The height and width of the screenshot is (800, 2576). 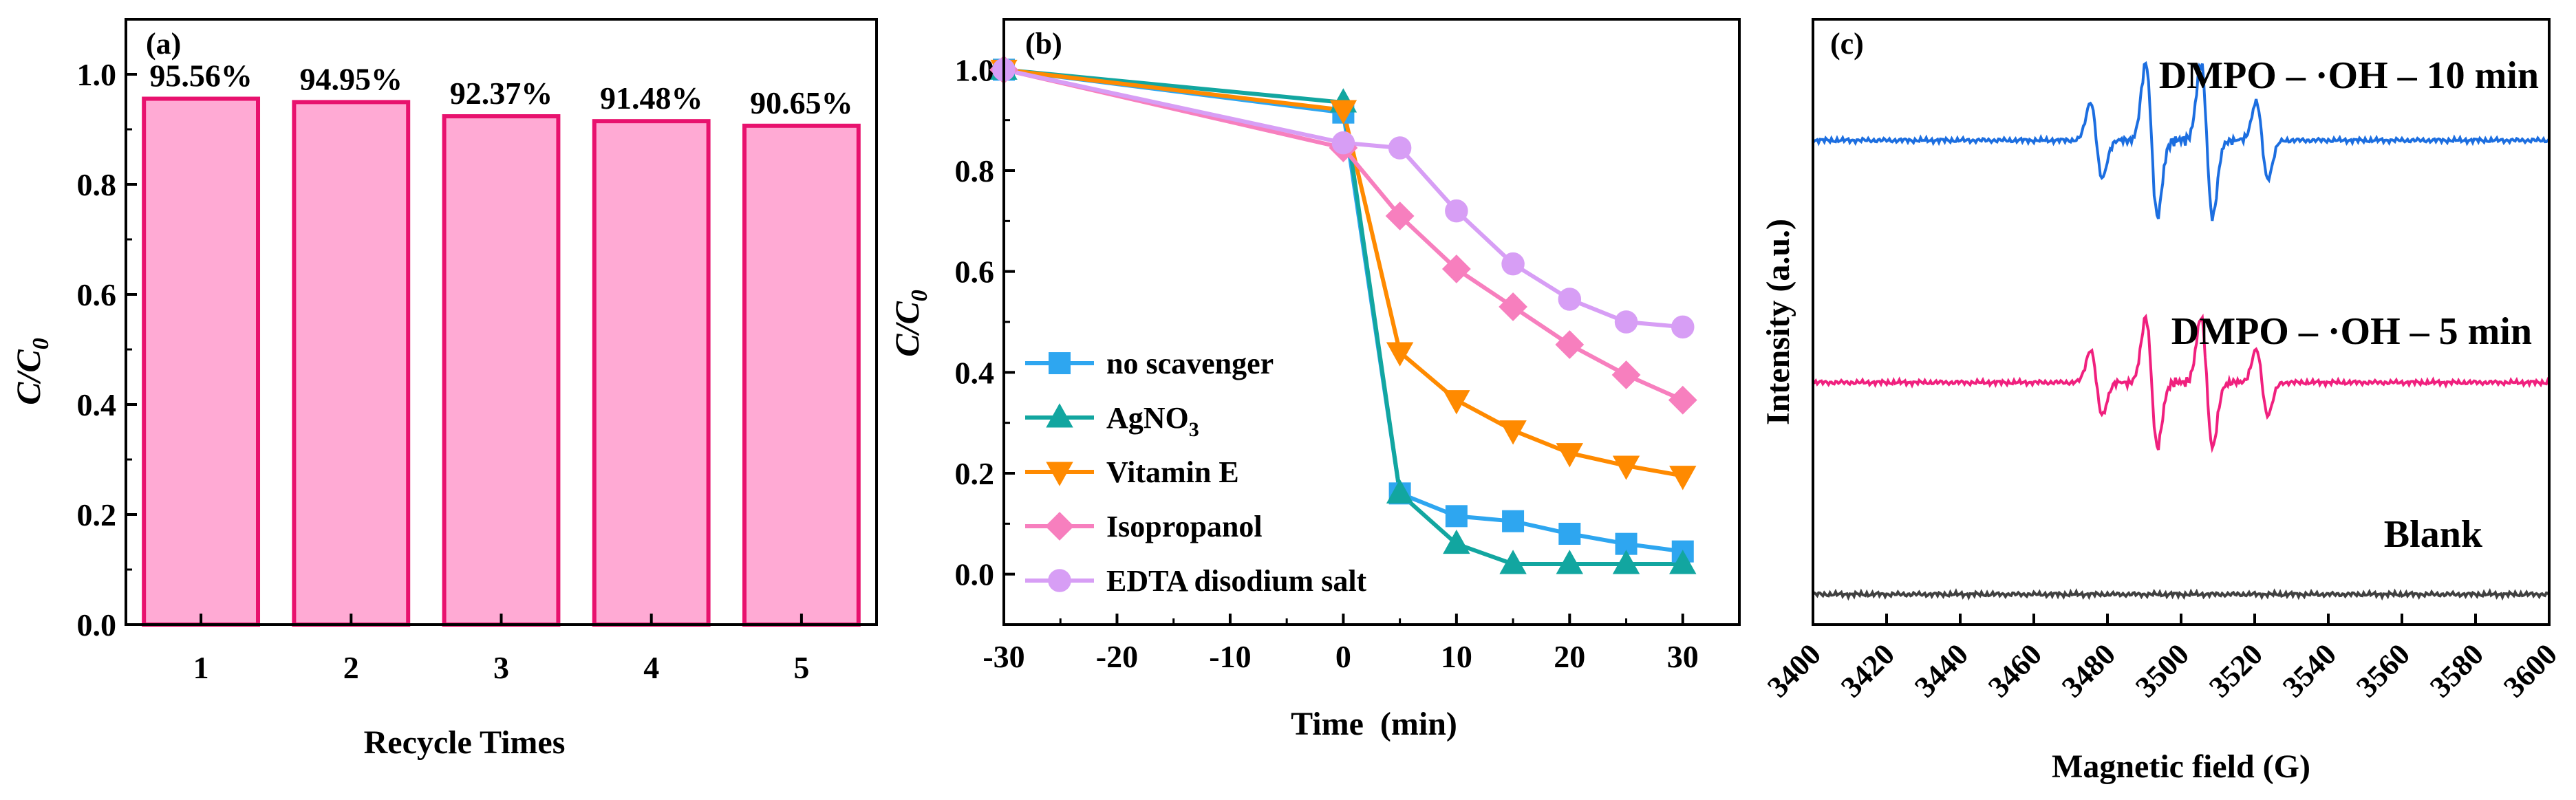 What do you see at coordinates (1004, 656) in the screenshot?
I see `x-tick-label: -30` at bounding box center [1004, 656].